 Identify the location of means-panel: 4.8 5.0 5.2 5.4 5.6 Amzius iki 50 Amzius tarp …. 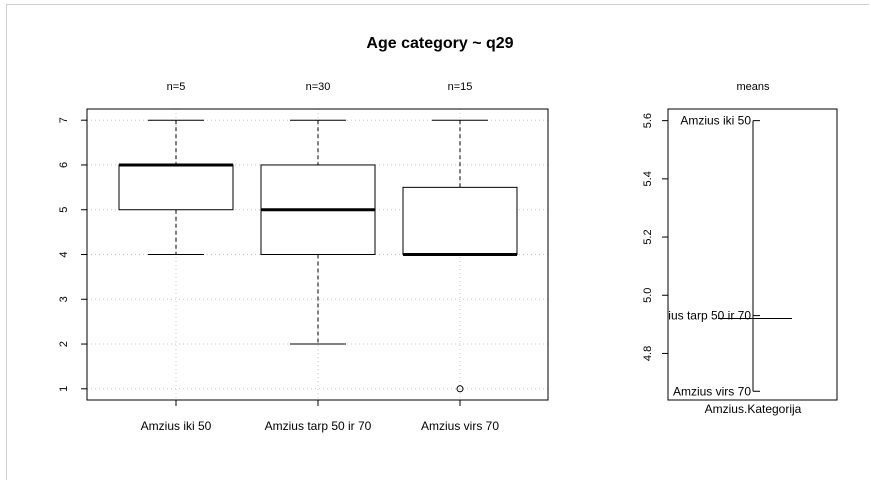
(740, 254).